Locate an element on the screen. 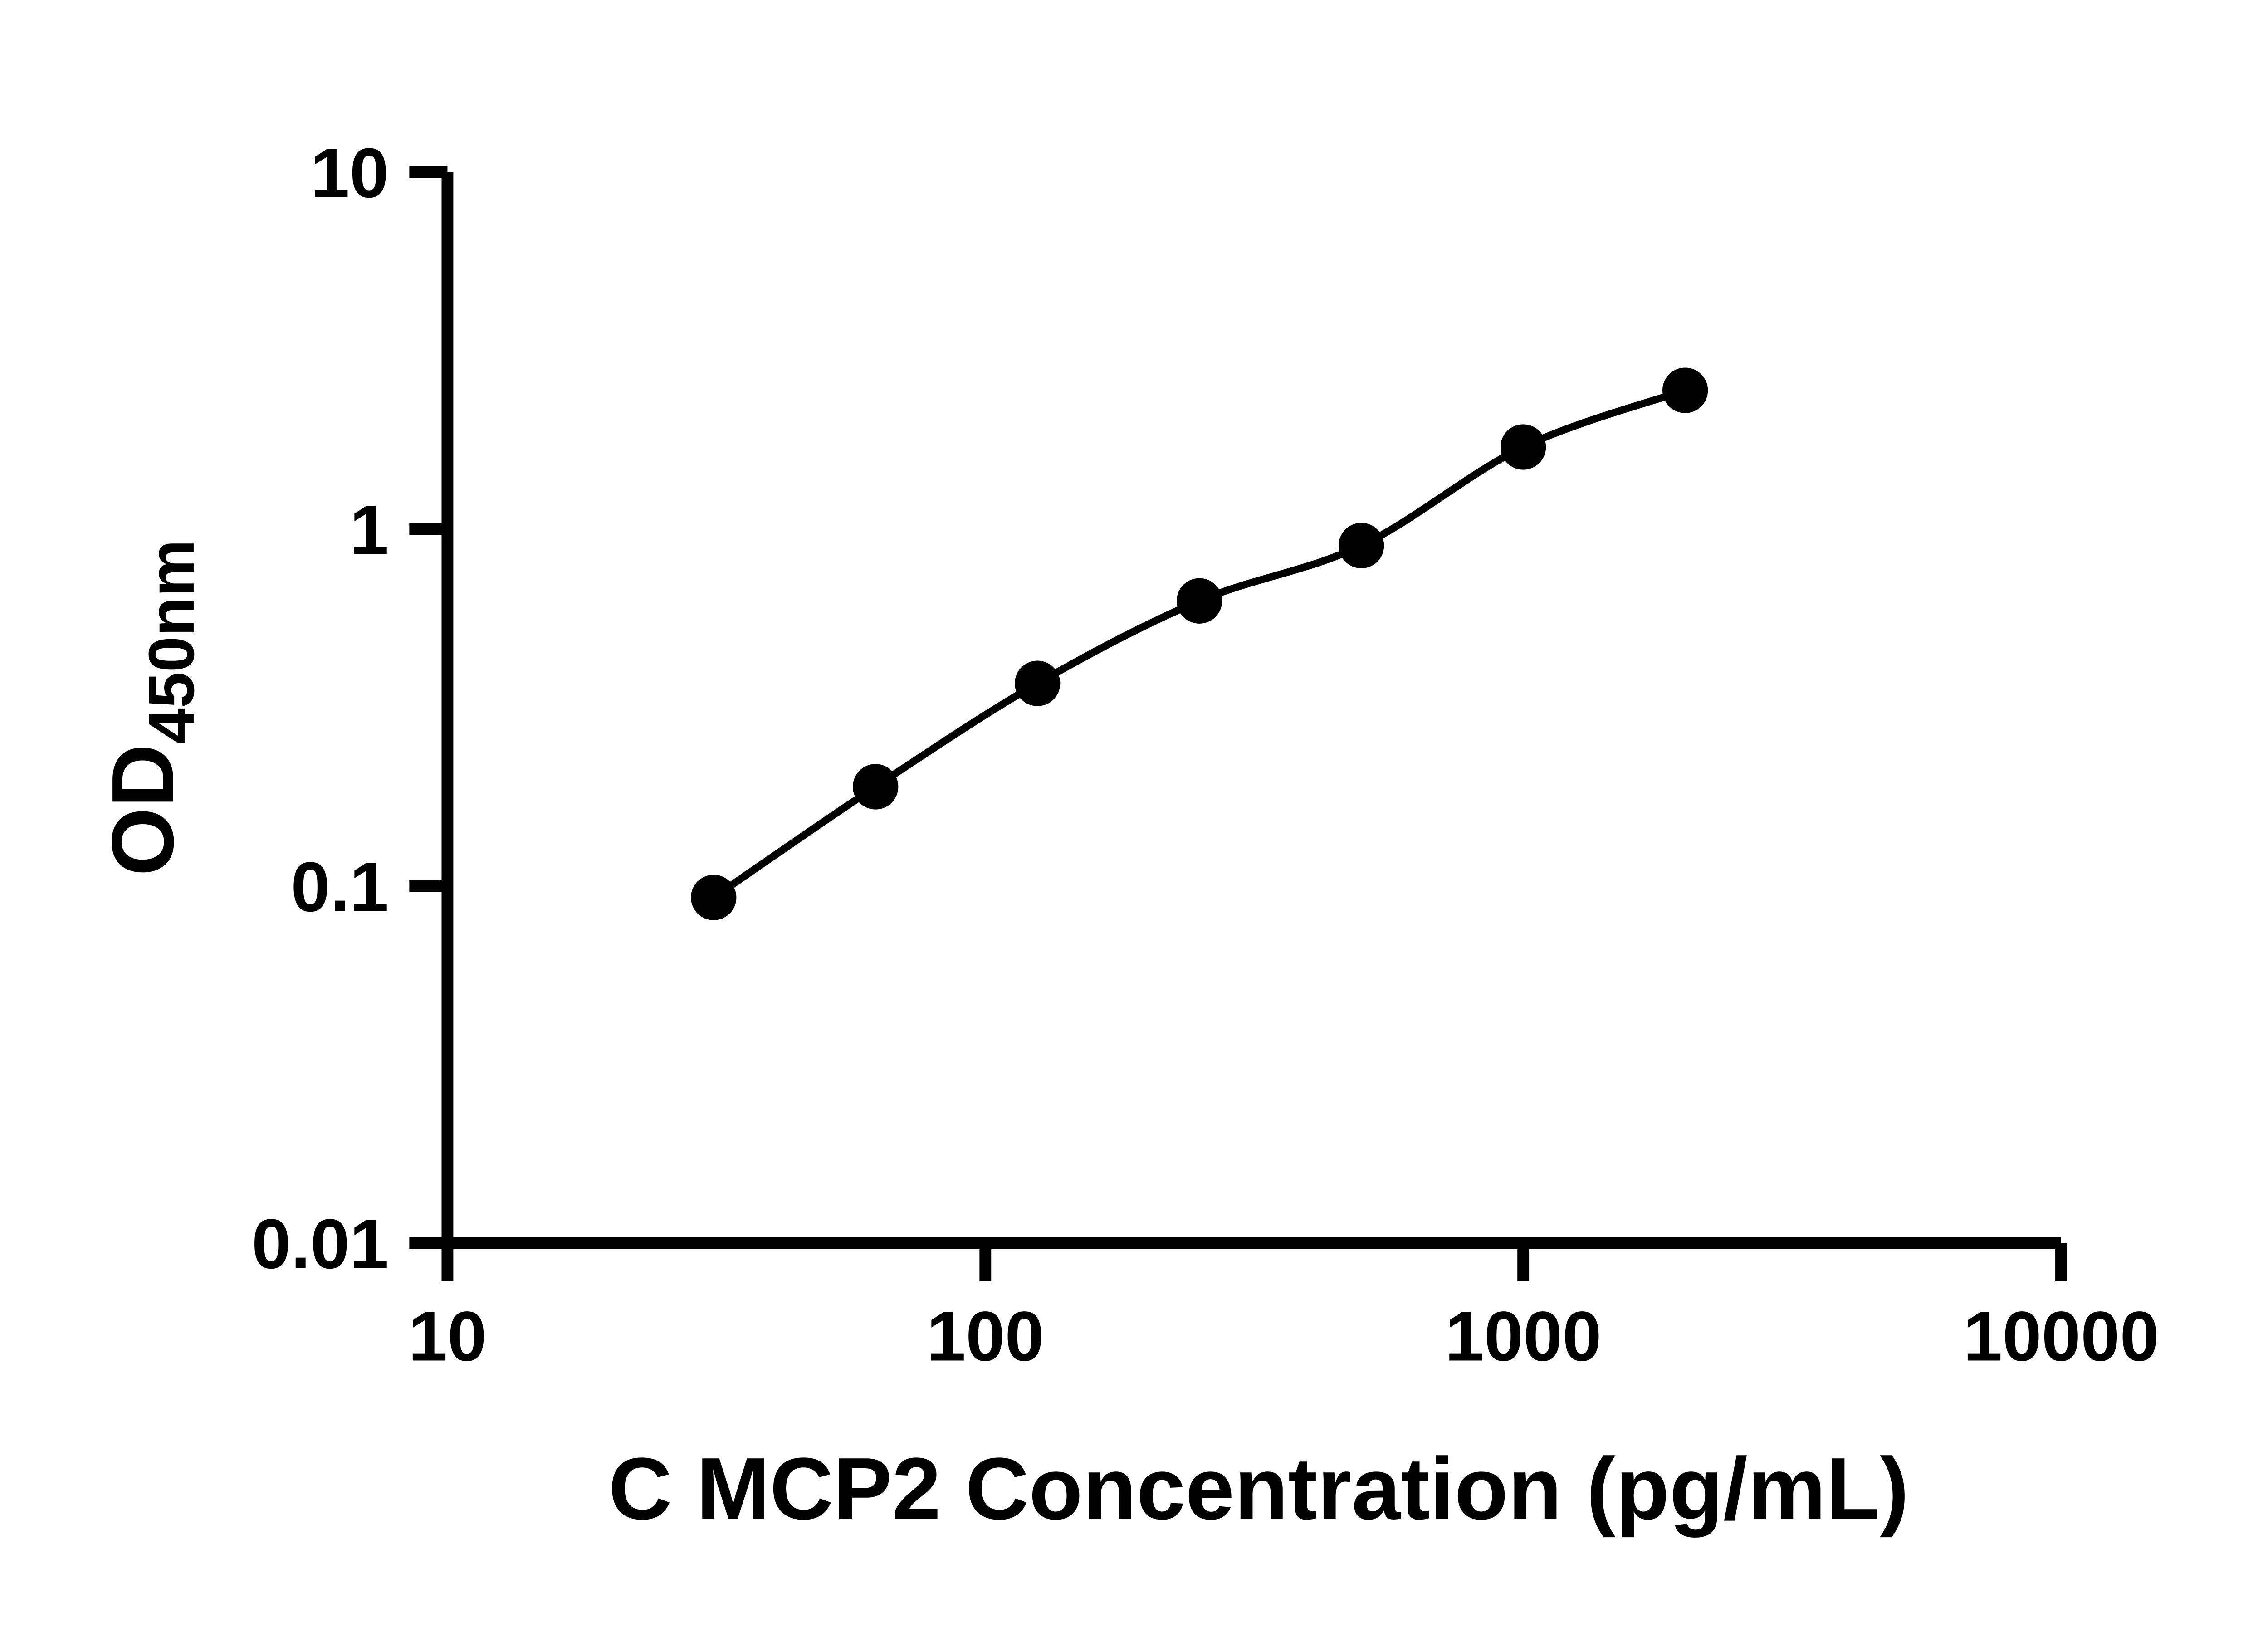 This screenshot has width=2268, height=1637. y-axis-label: OD450nm is located at coordinates (151, 707).